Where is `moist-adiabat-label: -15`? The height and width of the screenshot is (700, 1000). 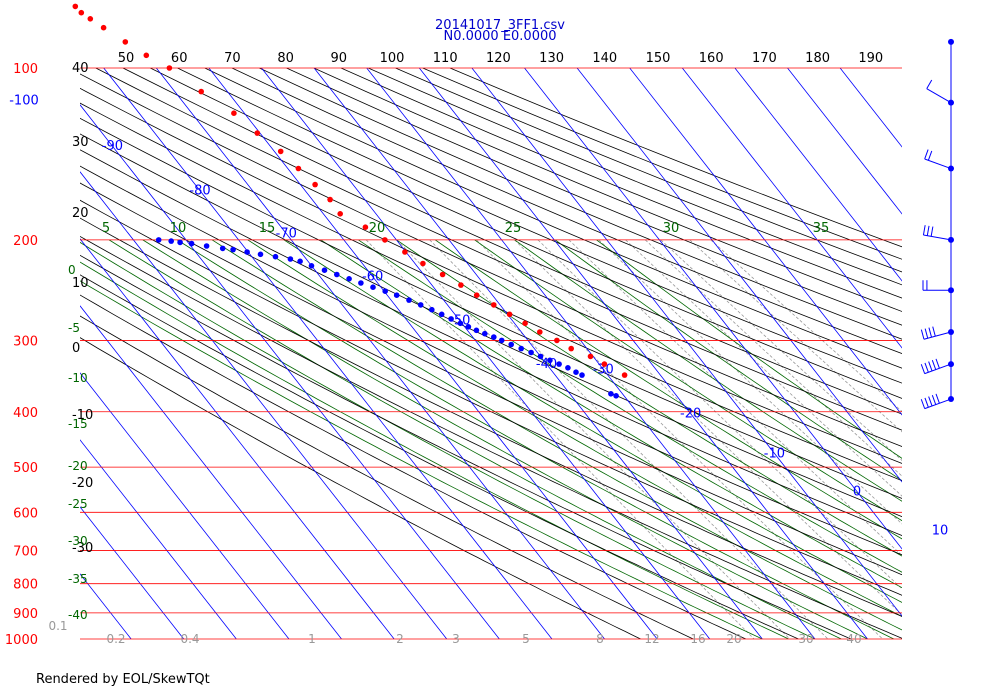 moist-adiabat-label: -15 is located at coordinates (78, 424).